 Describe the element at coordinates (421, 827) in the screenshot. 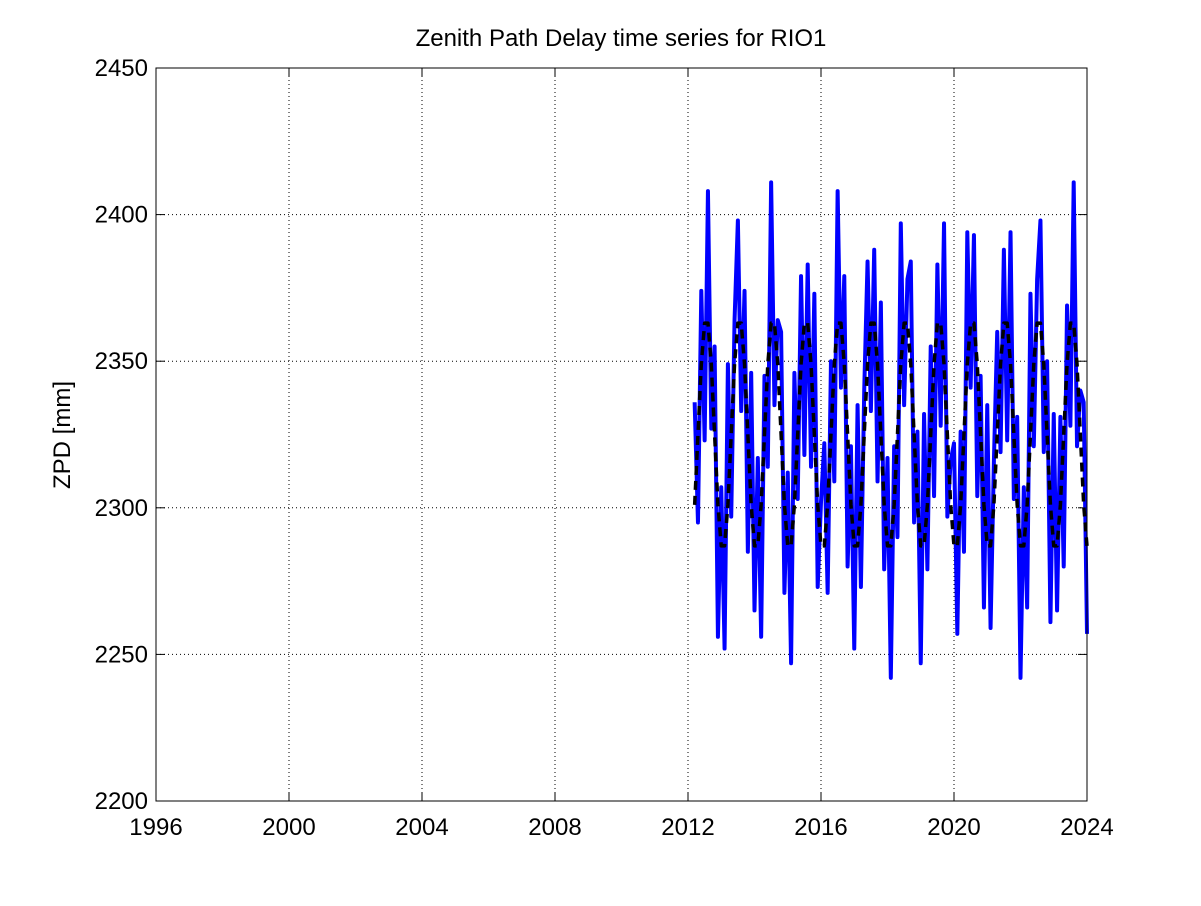

I see `x-tick-label: 2004` at that location.